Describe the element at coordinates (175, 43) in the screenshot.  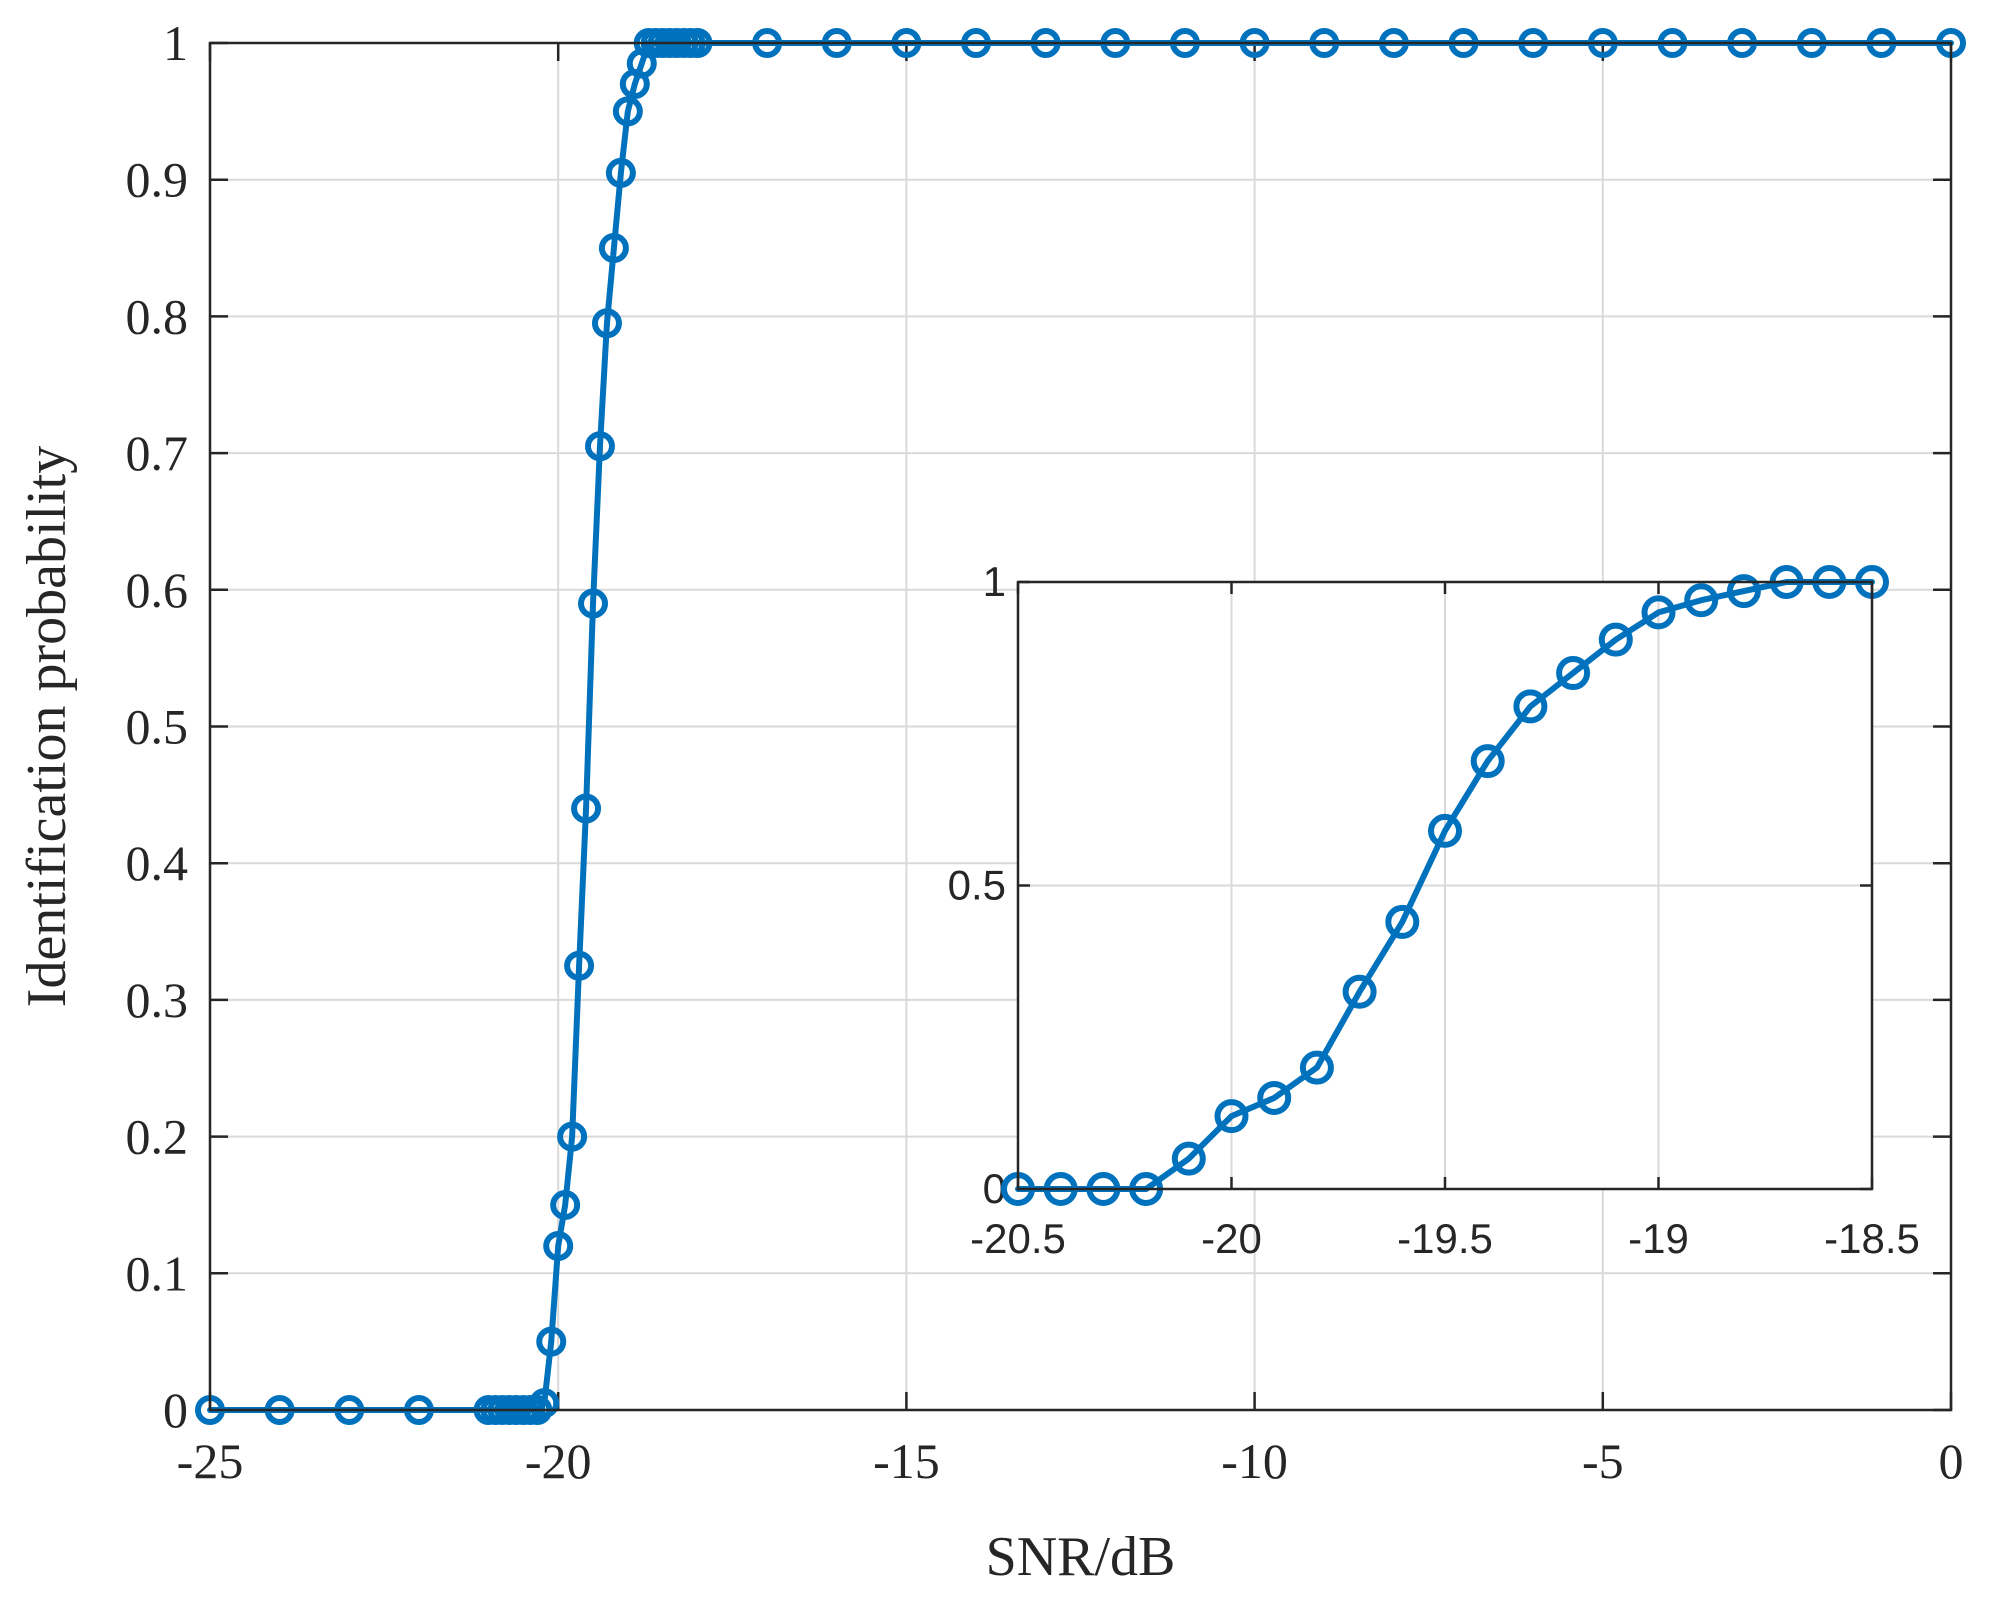
I see `main-y-tick-label: 1` at that location.